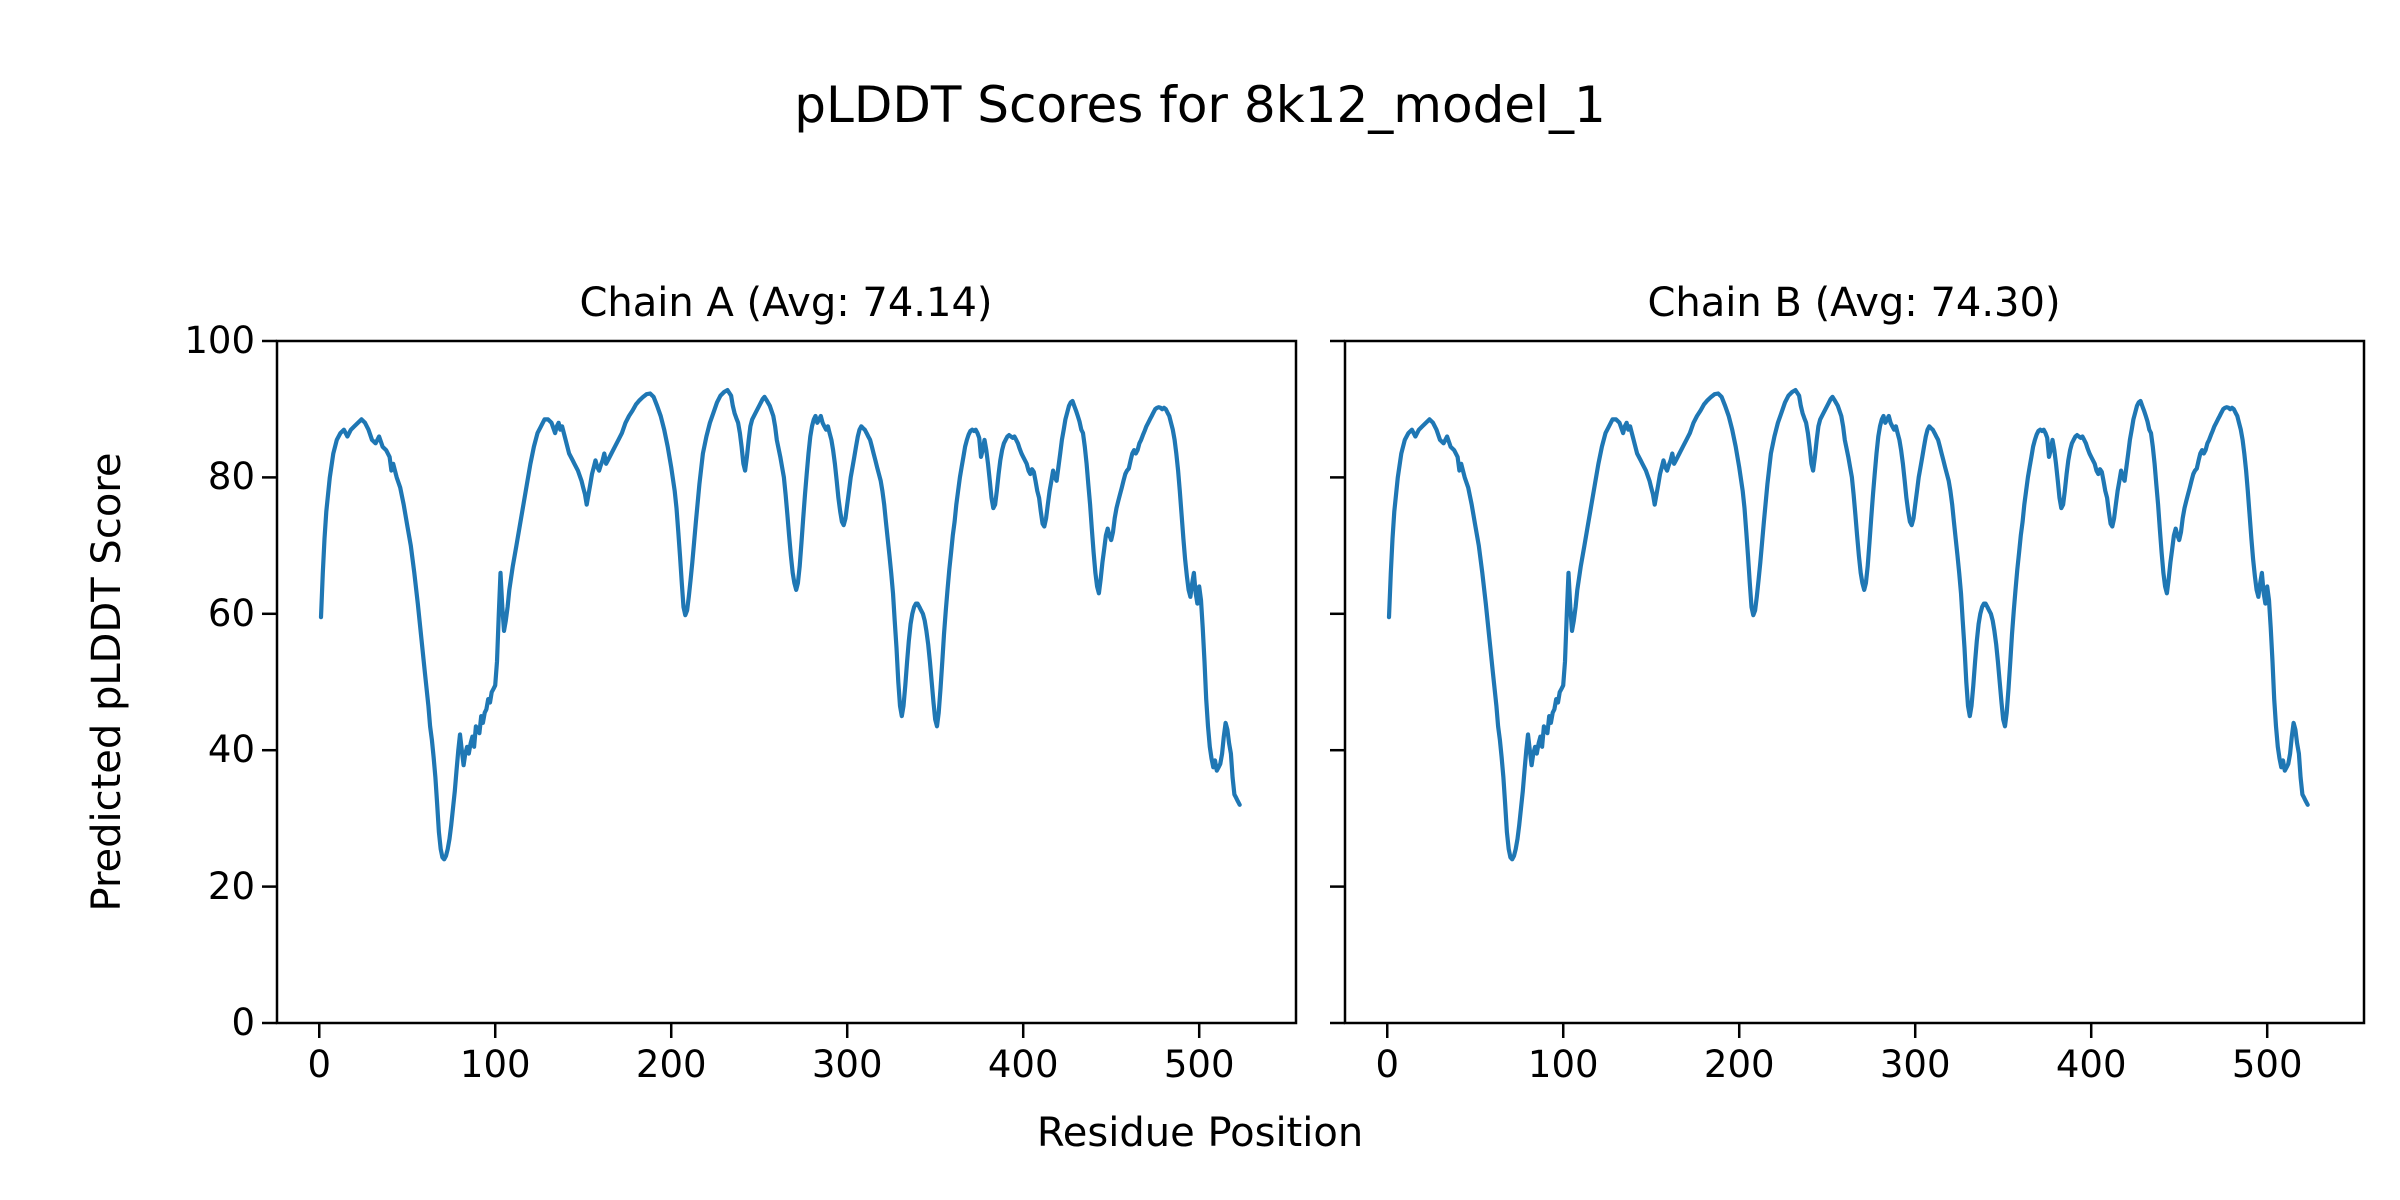  I want to click on figure-title: pLDDT Scores for 8k12_model_1, so click(1200, 105).